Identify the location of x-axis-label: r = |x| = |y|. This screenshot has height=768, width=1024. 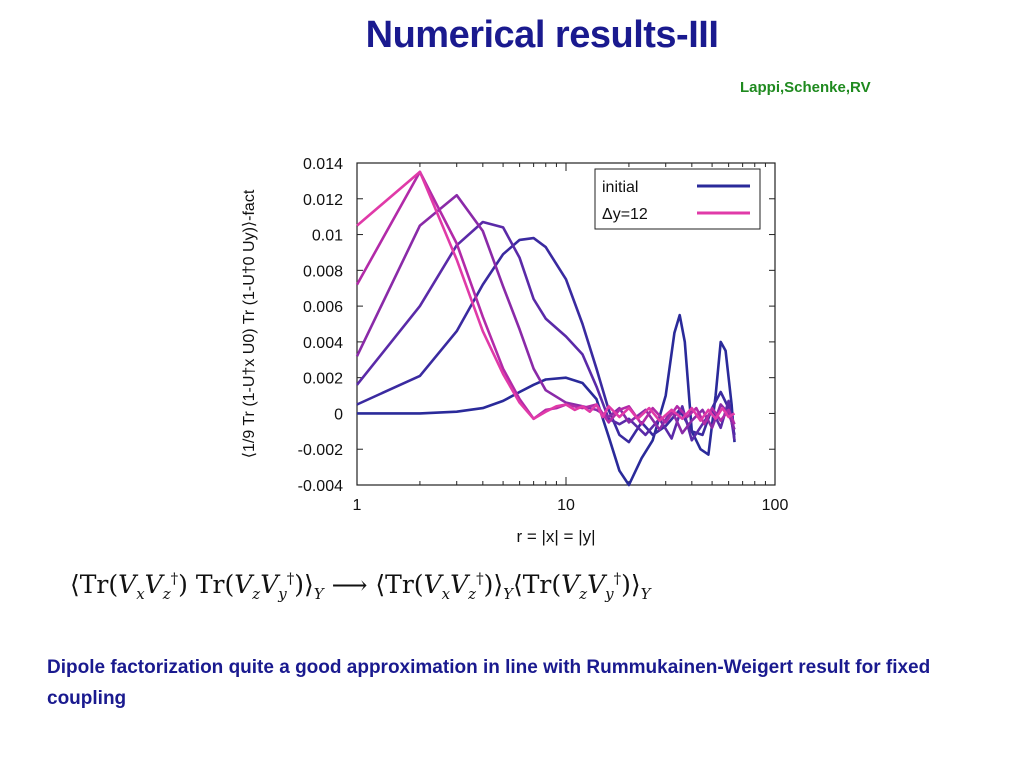
(555, 536).